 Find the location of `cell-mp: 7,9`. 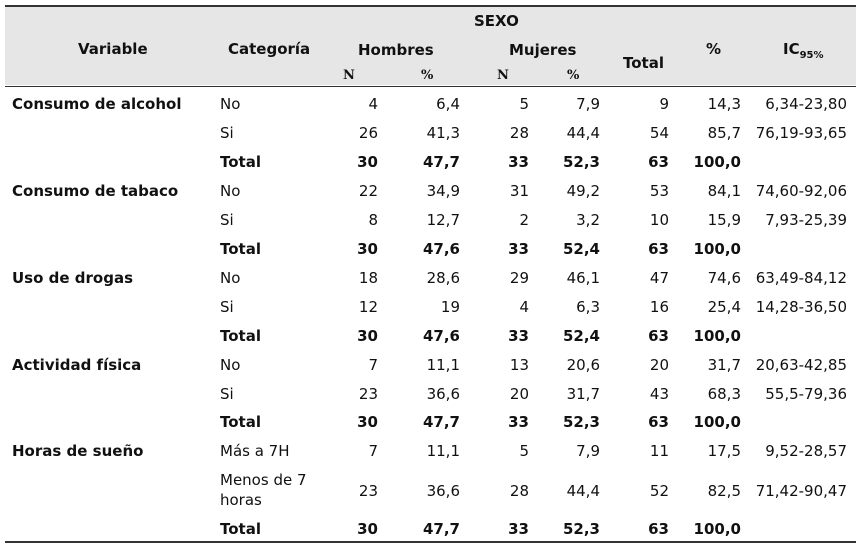

cell-mp: 7,9 is located at coordinates (588, 104).